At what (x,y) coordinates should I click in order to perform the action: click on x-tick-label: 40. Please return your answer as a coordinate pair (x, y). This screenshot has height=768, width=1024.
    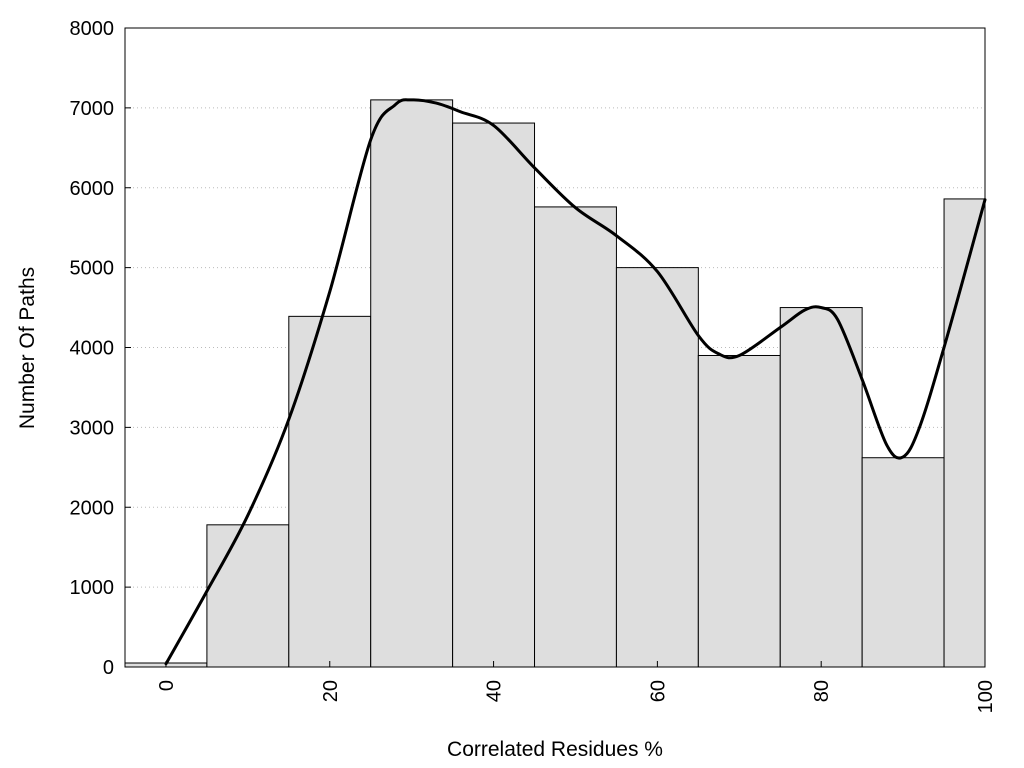
    Looking at the image, I should click on (495, 691).